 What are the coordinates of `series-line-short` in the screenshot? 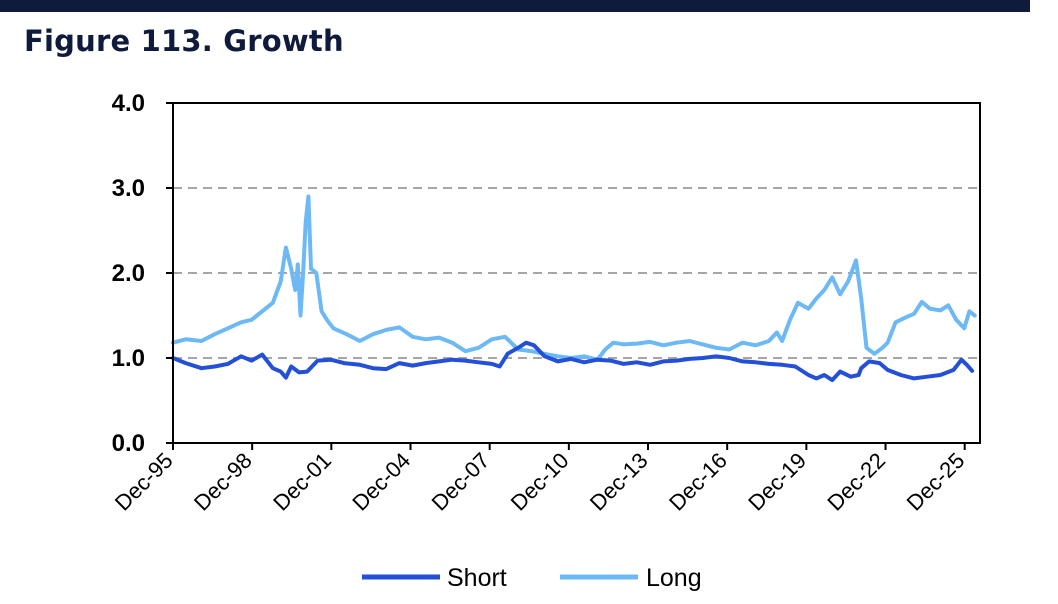 It's located at (573, 361).